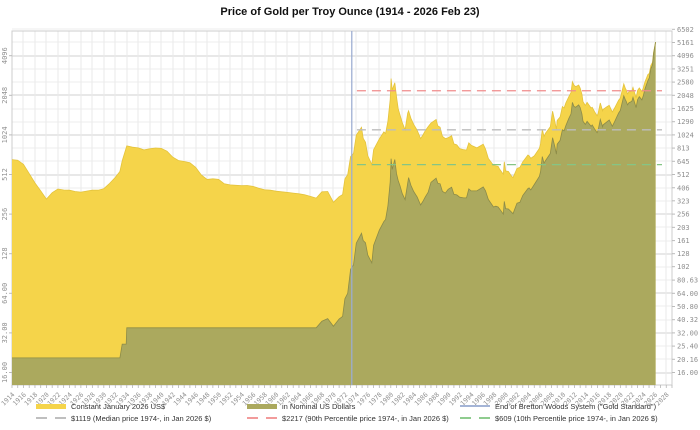 Image resolution: width=700 pixels, height=430 pixels. What do you see at coordinates (687, 347) in the screenshot?
I see `svg-text: 25.40` at bounding box center [687, 347].